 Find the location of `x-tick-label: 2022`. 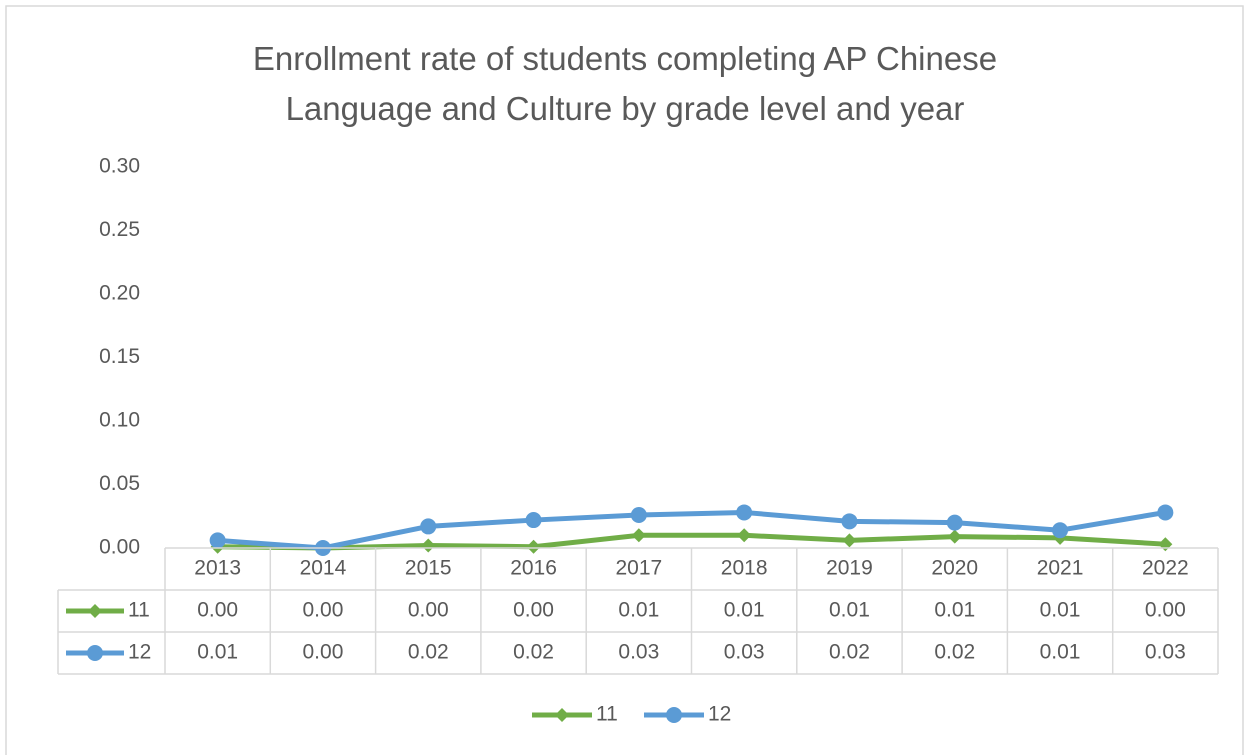

x-tick-label: 2022 is located at coordinates (1165, 568).